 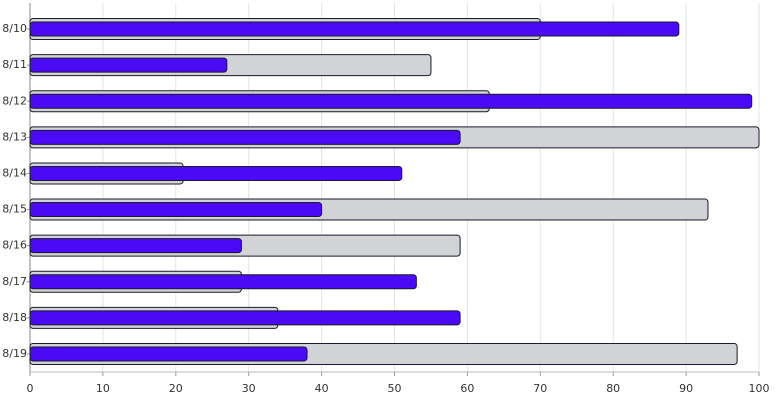 I want to click on x-tick-label: 40, so click(x=322, y=388).